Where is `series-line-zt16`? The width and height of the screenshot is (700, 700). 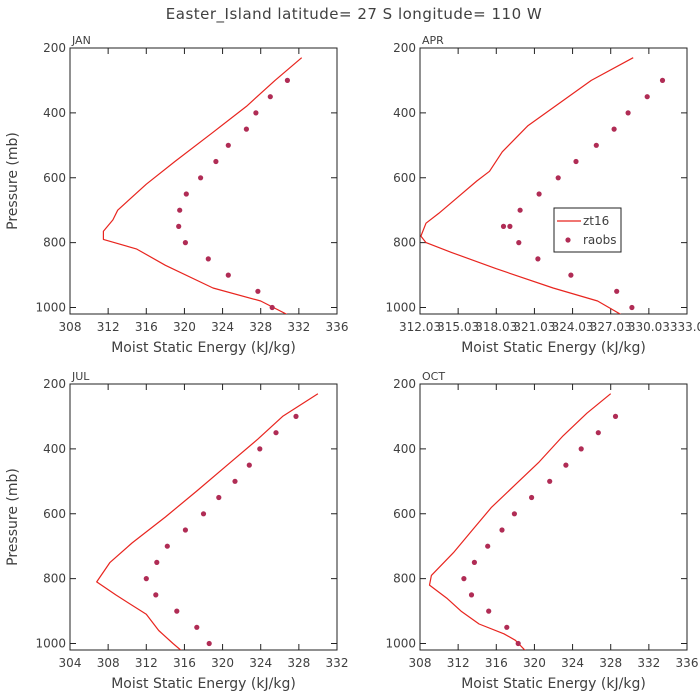
series-line-zt16 is located at coordinates (527, 185).